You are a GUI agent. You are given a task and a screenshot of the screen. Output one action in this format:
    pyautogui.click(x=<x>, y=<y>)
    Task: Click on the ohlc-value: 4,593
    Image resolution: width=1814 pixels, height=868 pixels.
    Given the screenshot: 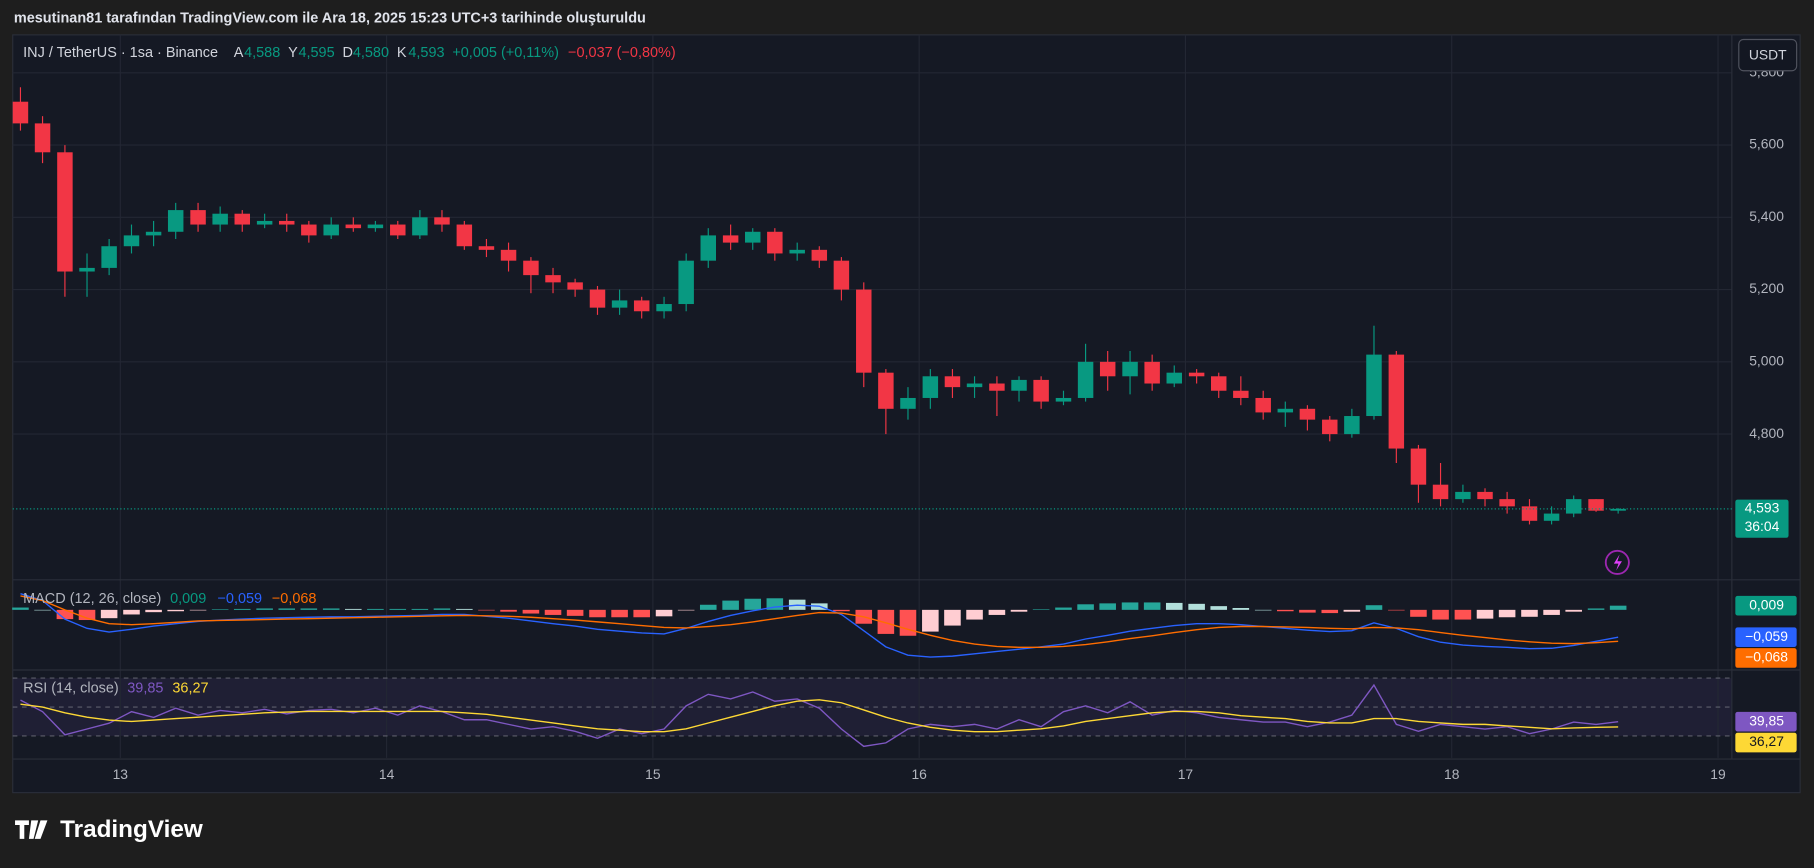 What is the action you would take?
    pyautogui.click(x=426, y=53)
    